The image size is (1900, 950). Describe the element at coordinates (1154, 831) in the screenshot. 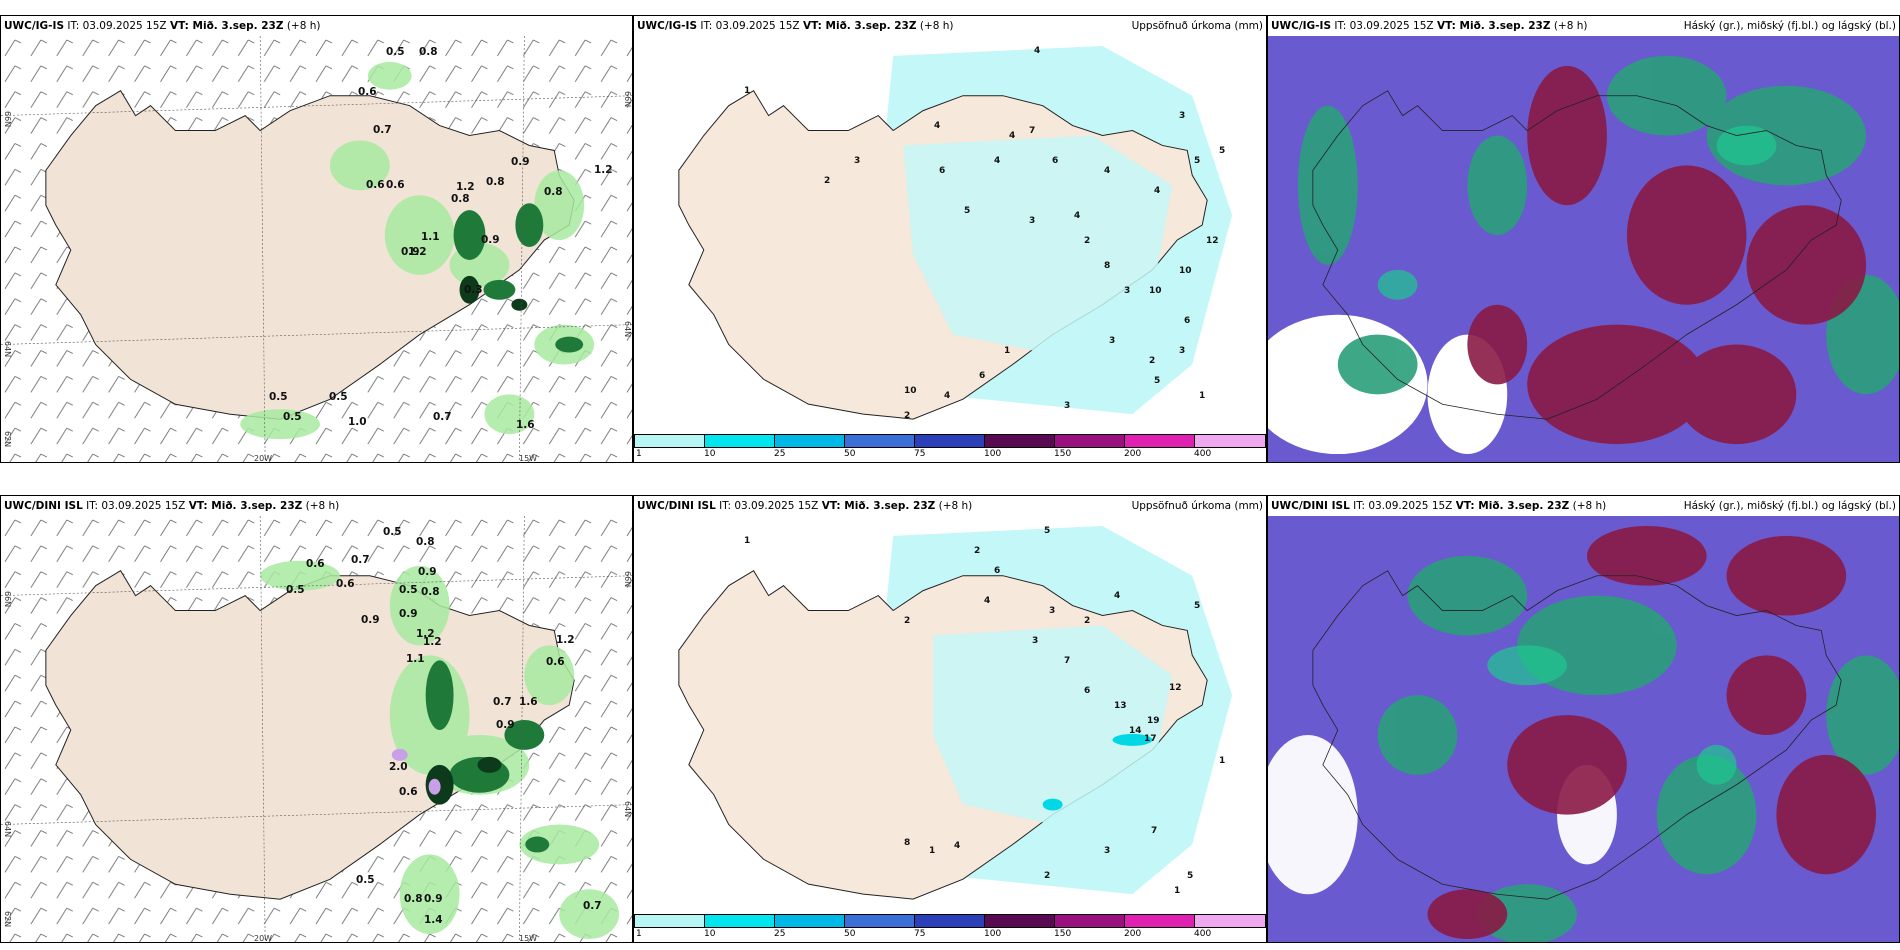

I see `accum-value: 7` at that location.